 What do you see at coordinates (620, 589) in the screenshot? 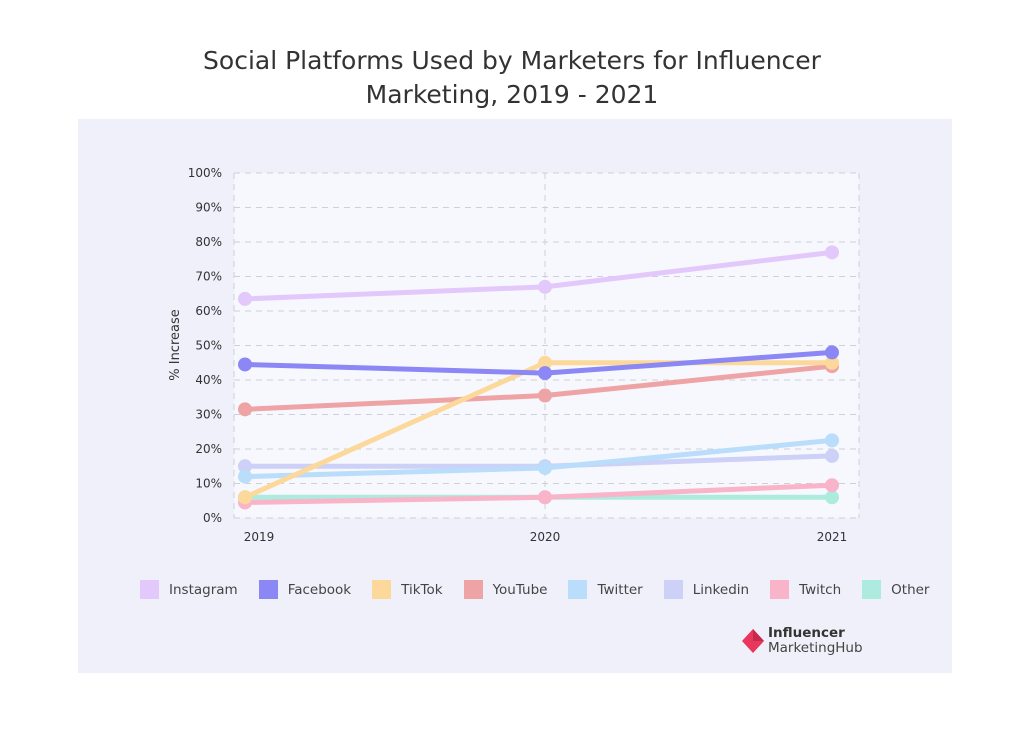
I see `legend-label: Twitter` at bounding box center [620, 589].